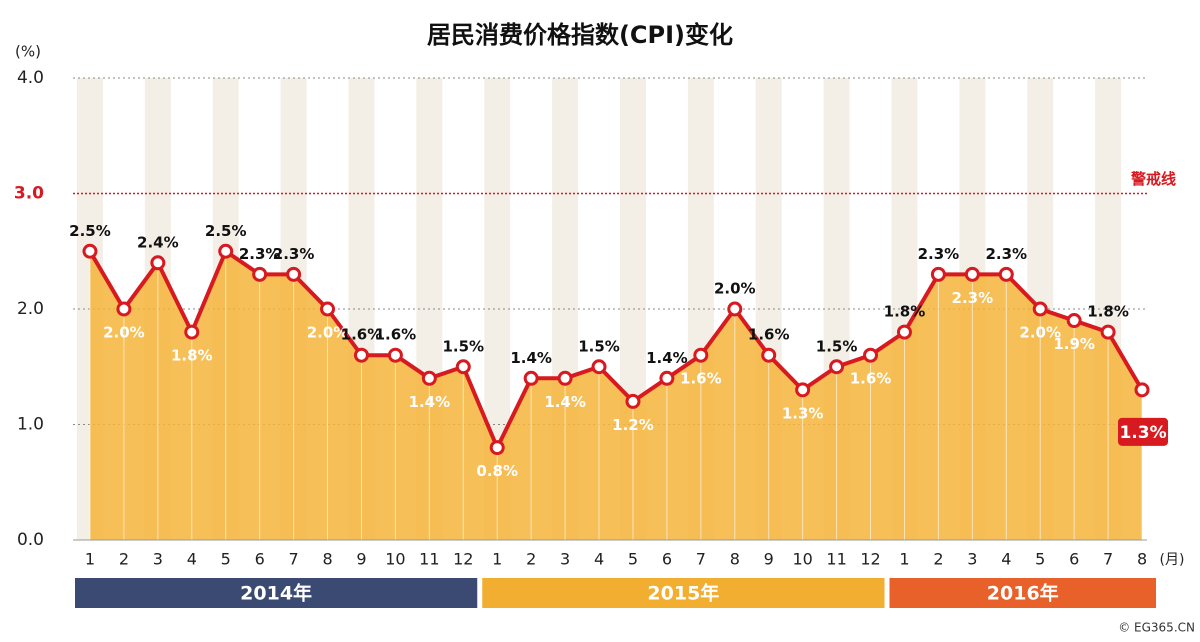  What do you see at coordinates (1153, 179) in the screenshot?
I see `reference-label: 警戒线` at bounding box center [1153, 179].